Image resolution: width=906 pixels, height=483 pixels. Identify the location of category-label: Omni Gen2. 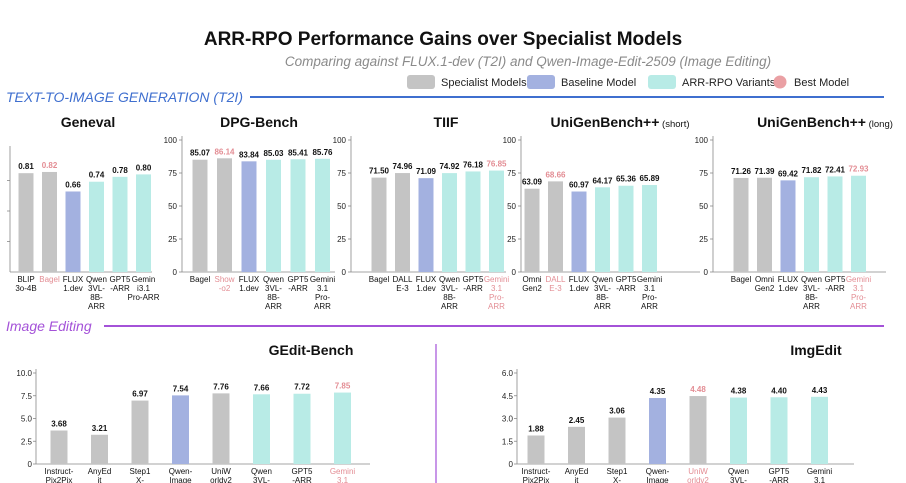
(765, 284).